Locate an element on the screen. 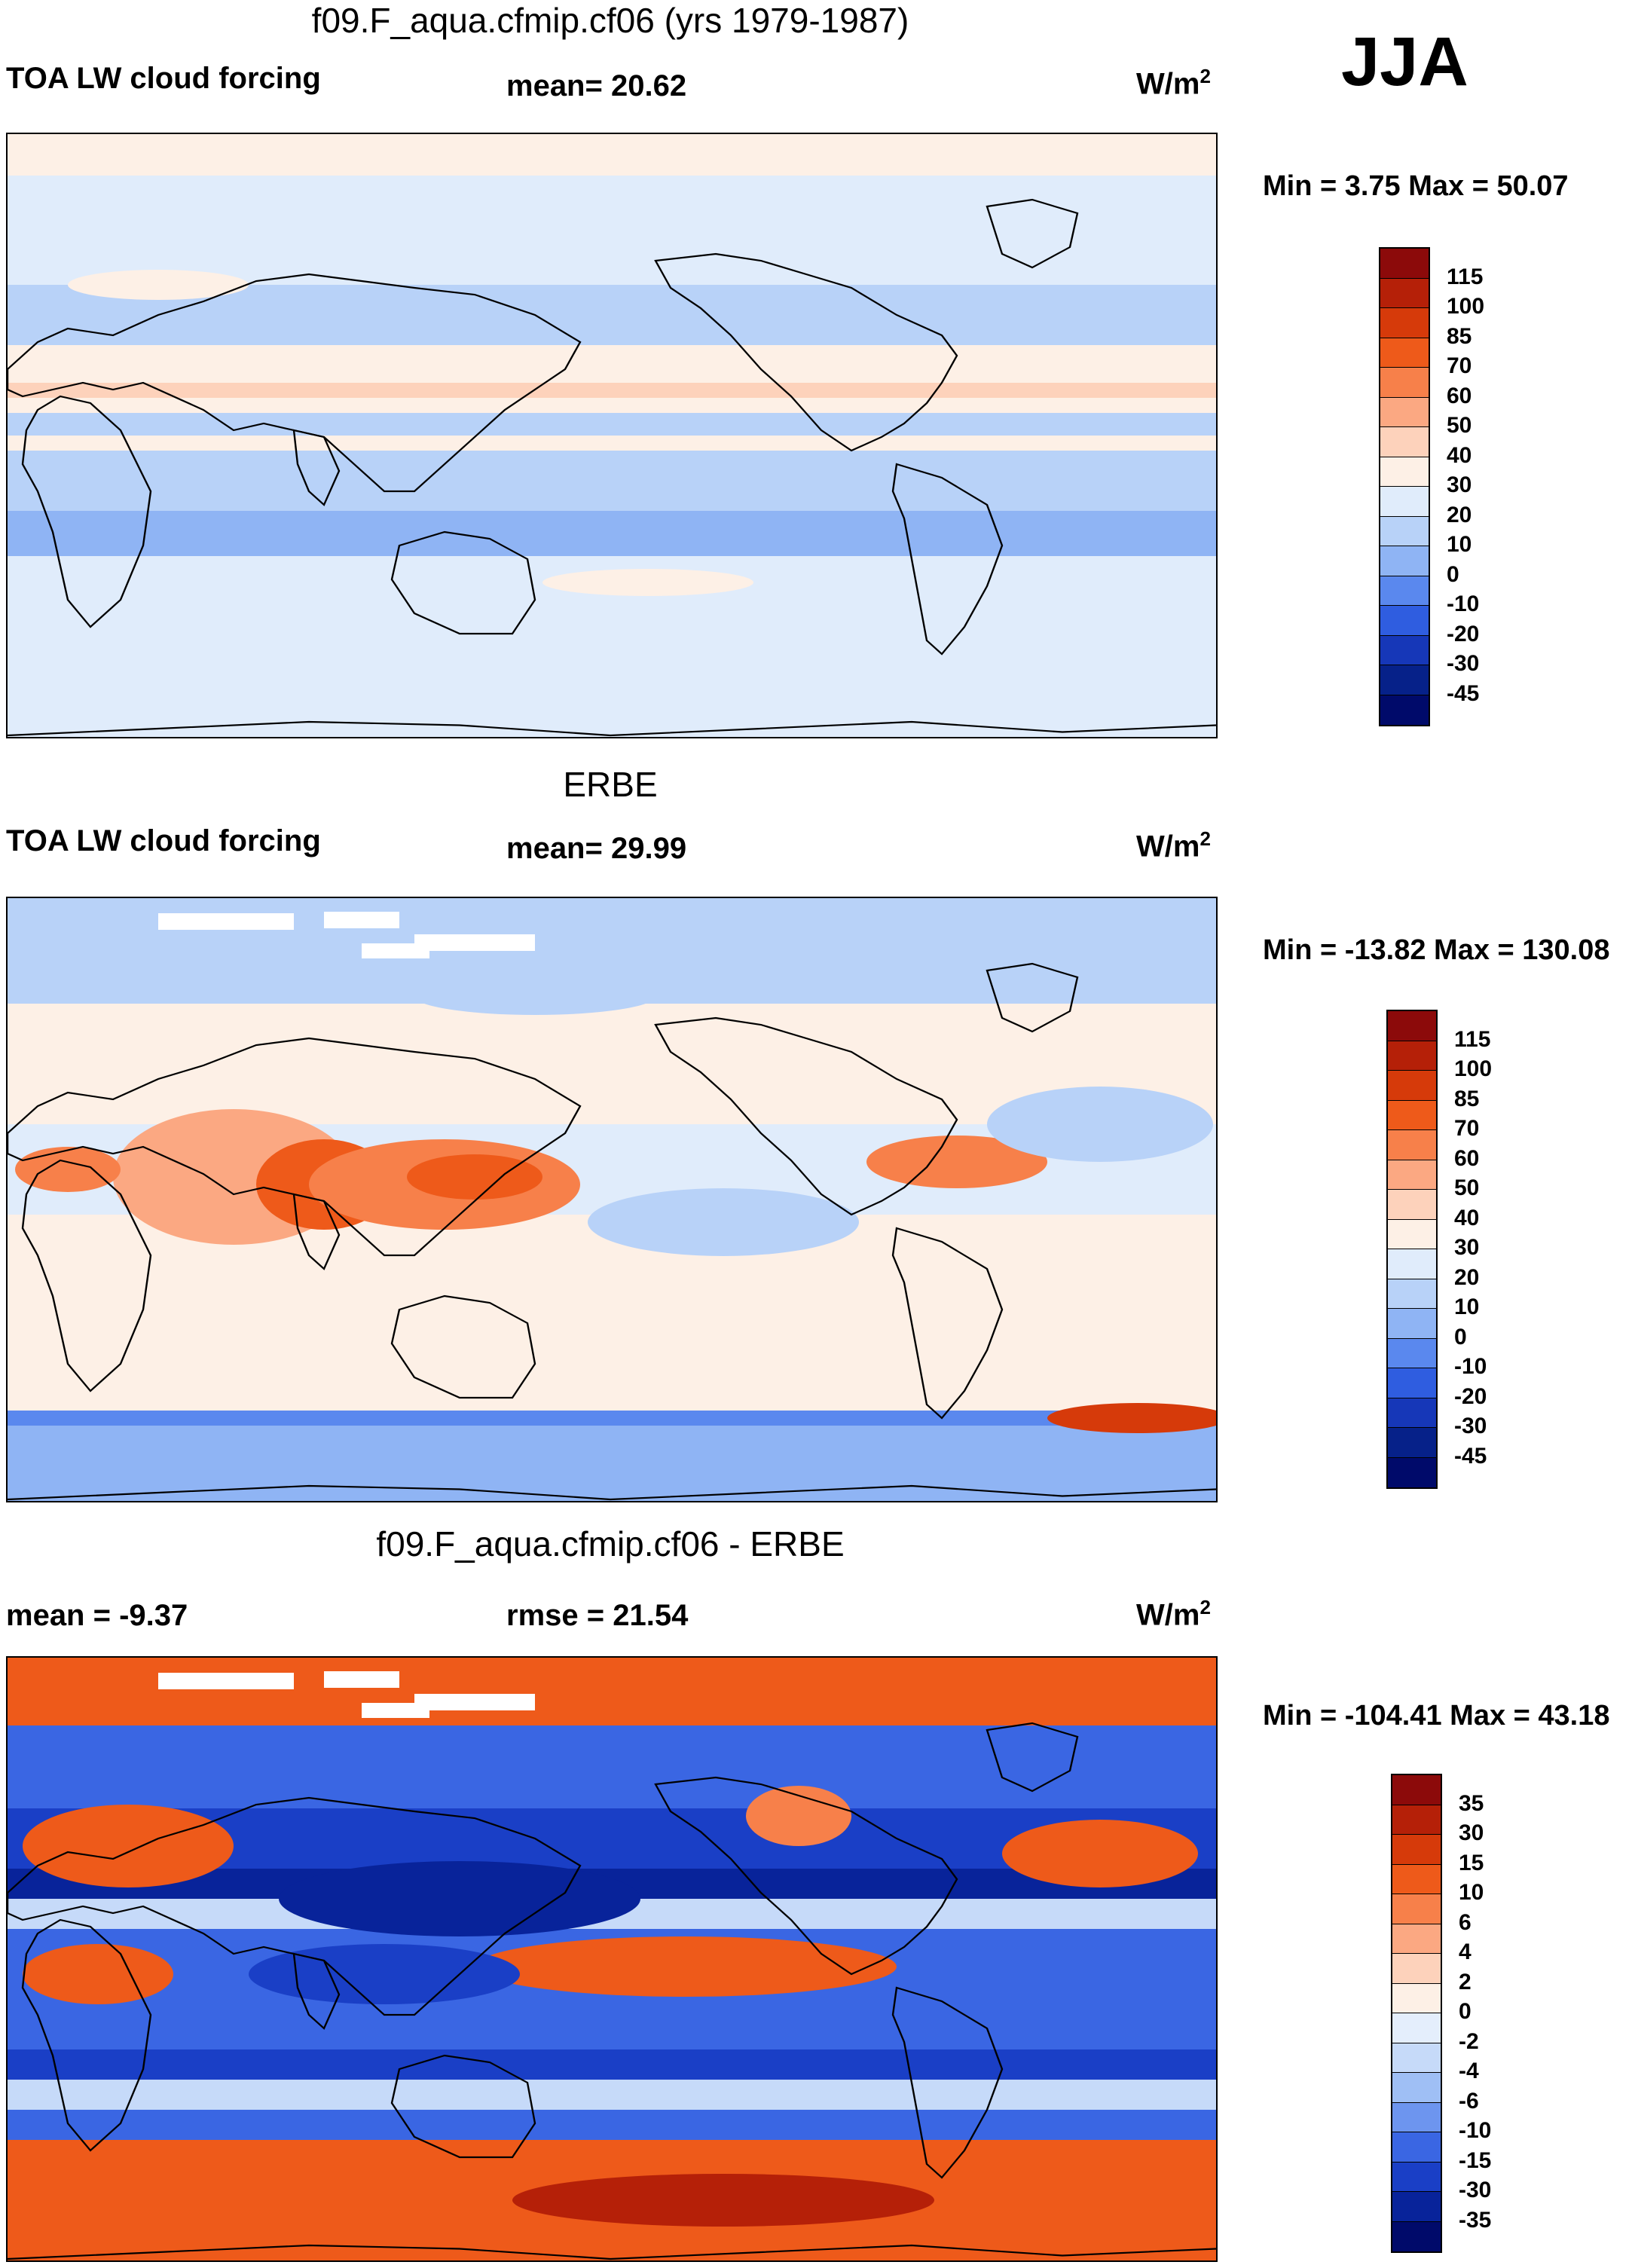  panel-1-center-label: mean= 20.62 is located at coordinates (596, 85).